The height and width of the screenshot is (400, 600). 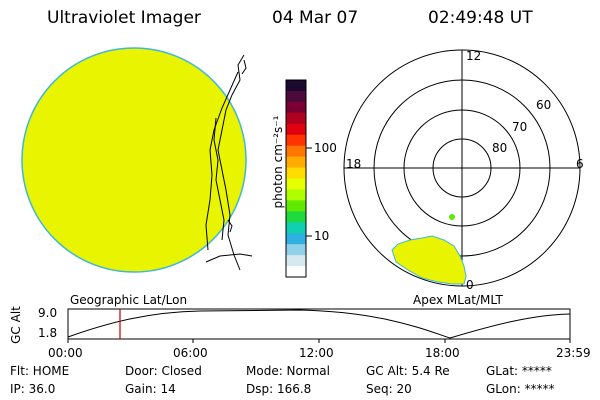 What do you see at coordinates (474, 56) in the screenshot?
I see `mlt-12-label: 12` at bounding box center [474, 56].